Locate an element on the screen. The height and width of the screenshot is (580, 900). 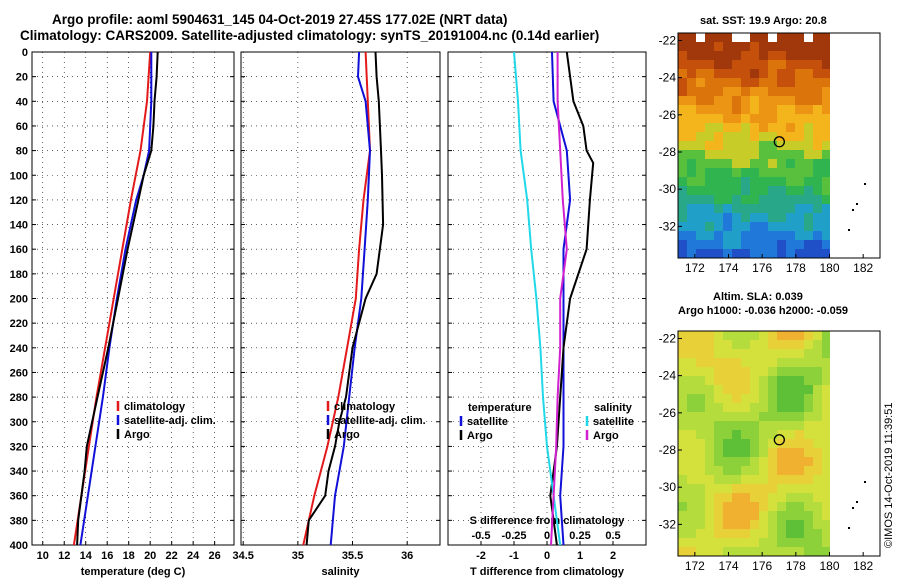
sla-y-tick-label: -28 is located at coordinates (668, 450).